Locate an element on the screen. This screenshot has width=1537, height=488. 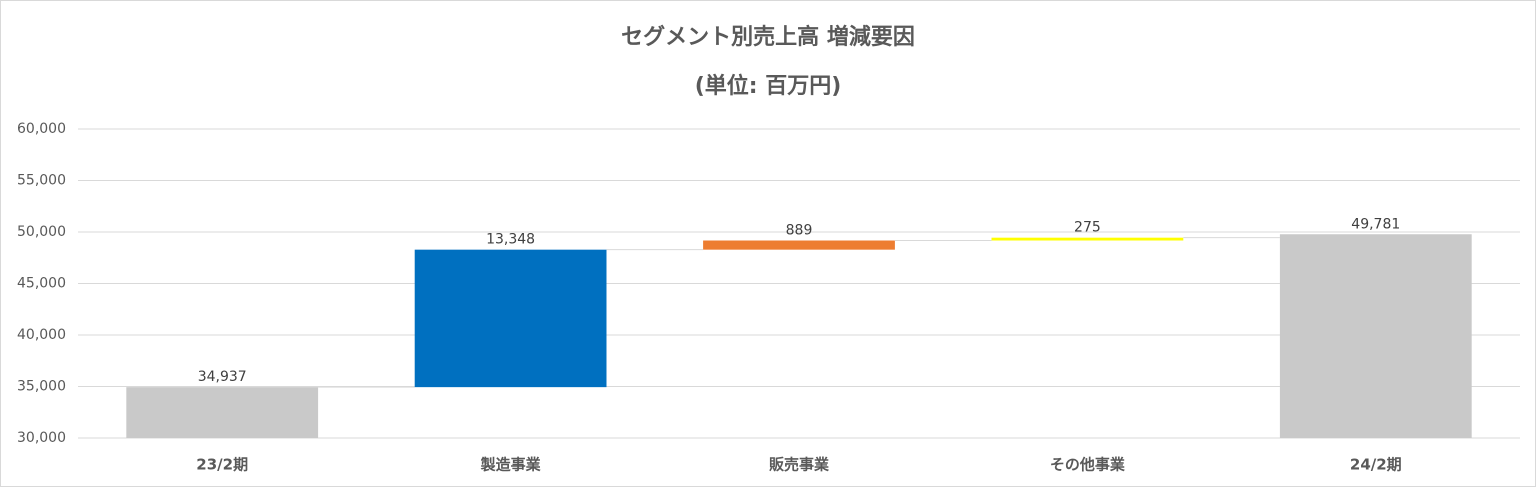
chart-subtitle: (単位: 百万円) is located at coordinates (768, 86).